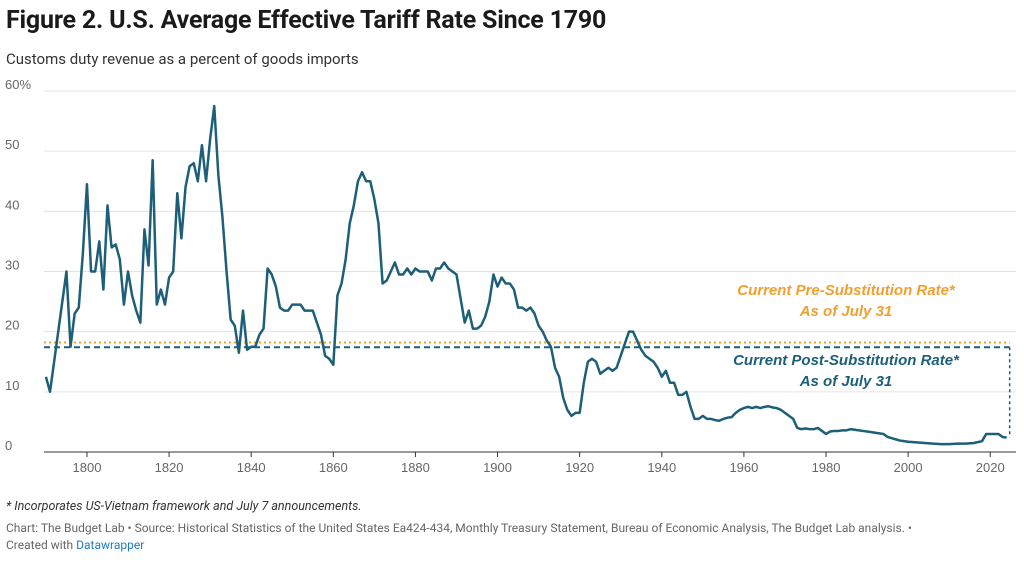 This screenshot has width=1024, height=563. What do you see at coordinates (251, 467) in the screenshot?
I see `x-tick-label: 1840` at bounding box center [251, 467].